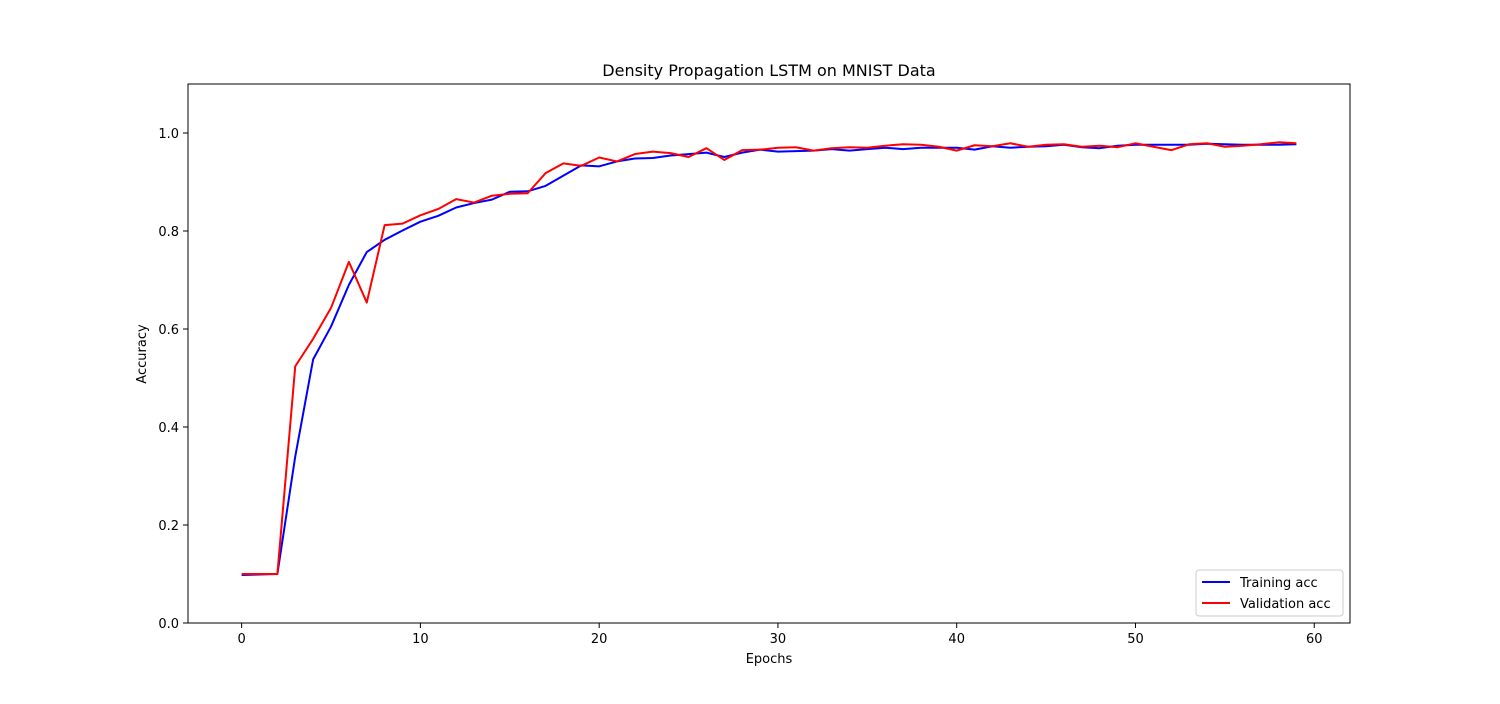 This screenshot has width=1500, height=704. What do you see at coordinates (168, 330) in the screenshot?
I see `y-tick-label: 0.6` at bounding box center [168, 330].